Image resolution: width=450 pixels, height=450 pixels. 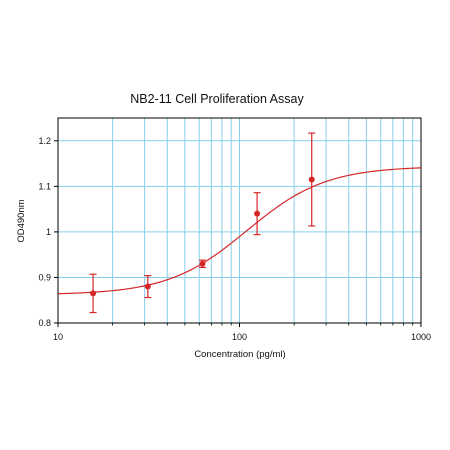 I want to click on x-tick-label: 1000, so click(x=421, y=337).